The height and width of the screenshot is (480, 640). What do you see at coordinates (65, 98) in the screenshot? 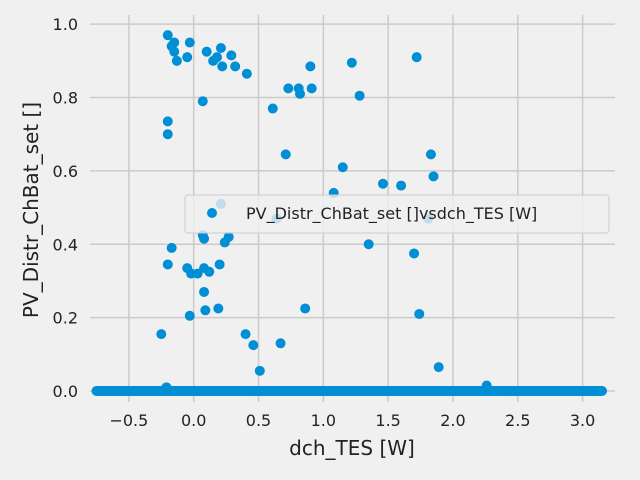
I see `y-tick-label: 0.8` at bounding box center [65, 98].